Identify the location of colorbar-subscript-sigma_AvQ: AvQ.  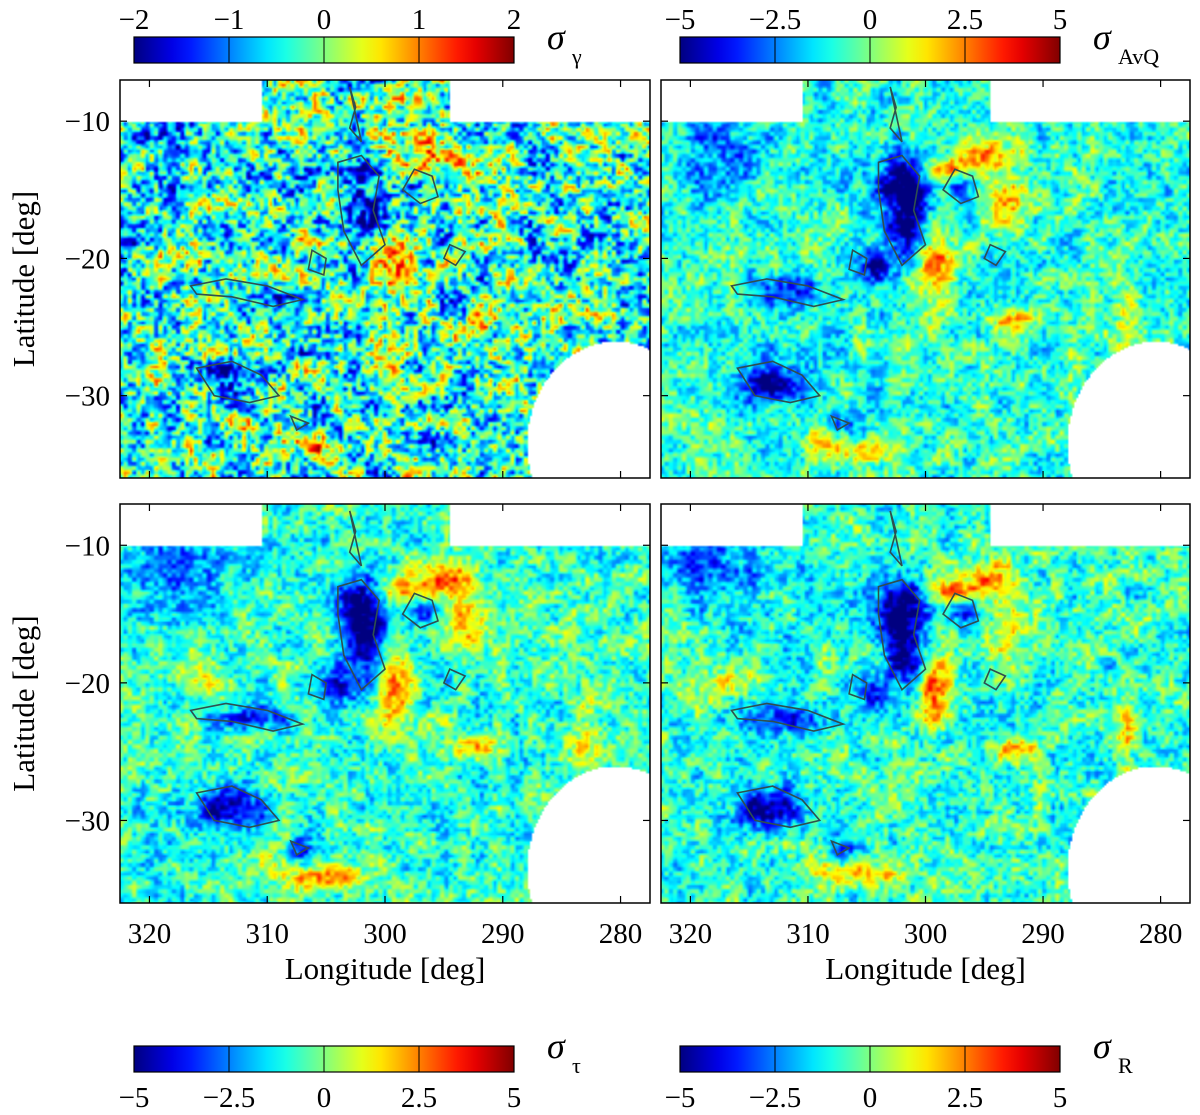
(1138, 56).